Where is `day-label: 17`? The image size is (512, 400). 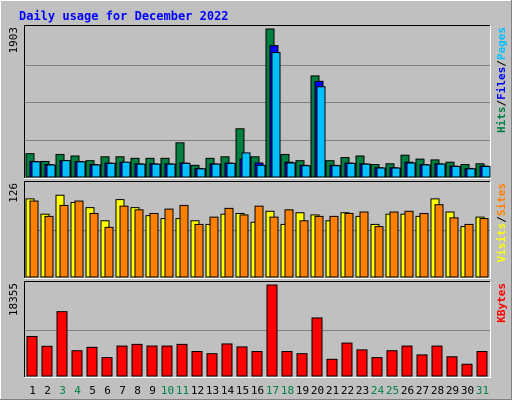 day-label: 17 is located at coordinates (272, 390).